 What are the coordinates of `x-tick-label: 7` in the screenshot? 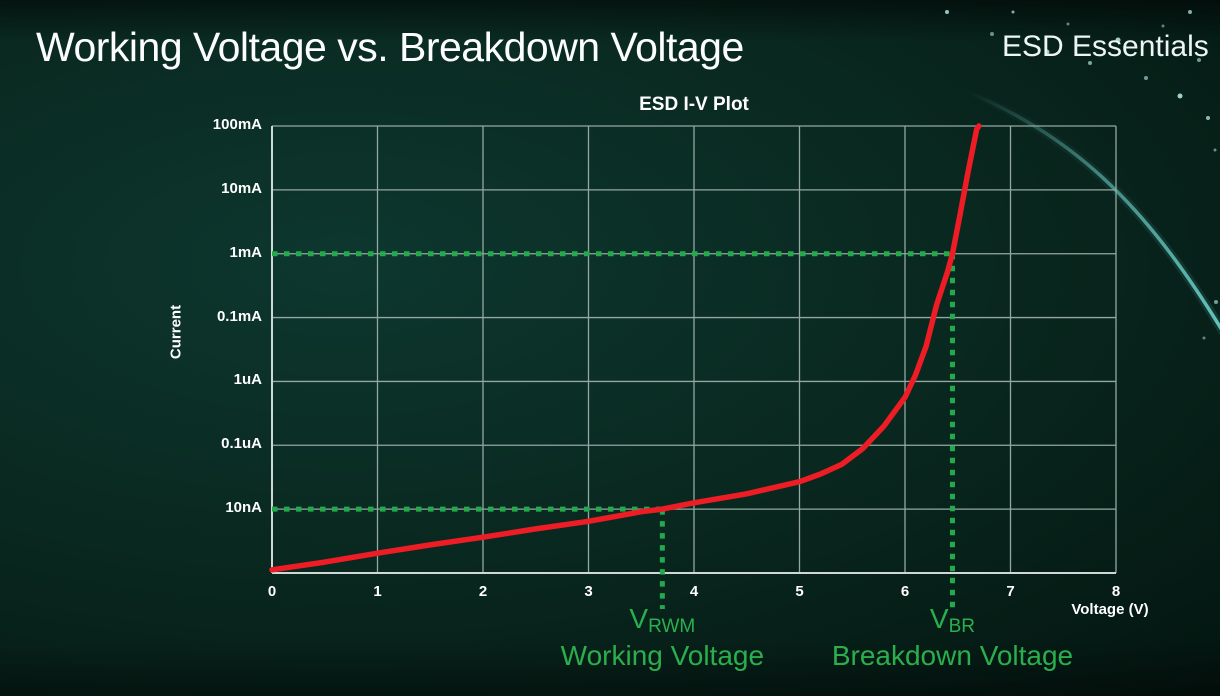 It's located at (1010, 591).